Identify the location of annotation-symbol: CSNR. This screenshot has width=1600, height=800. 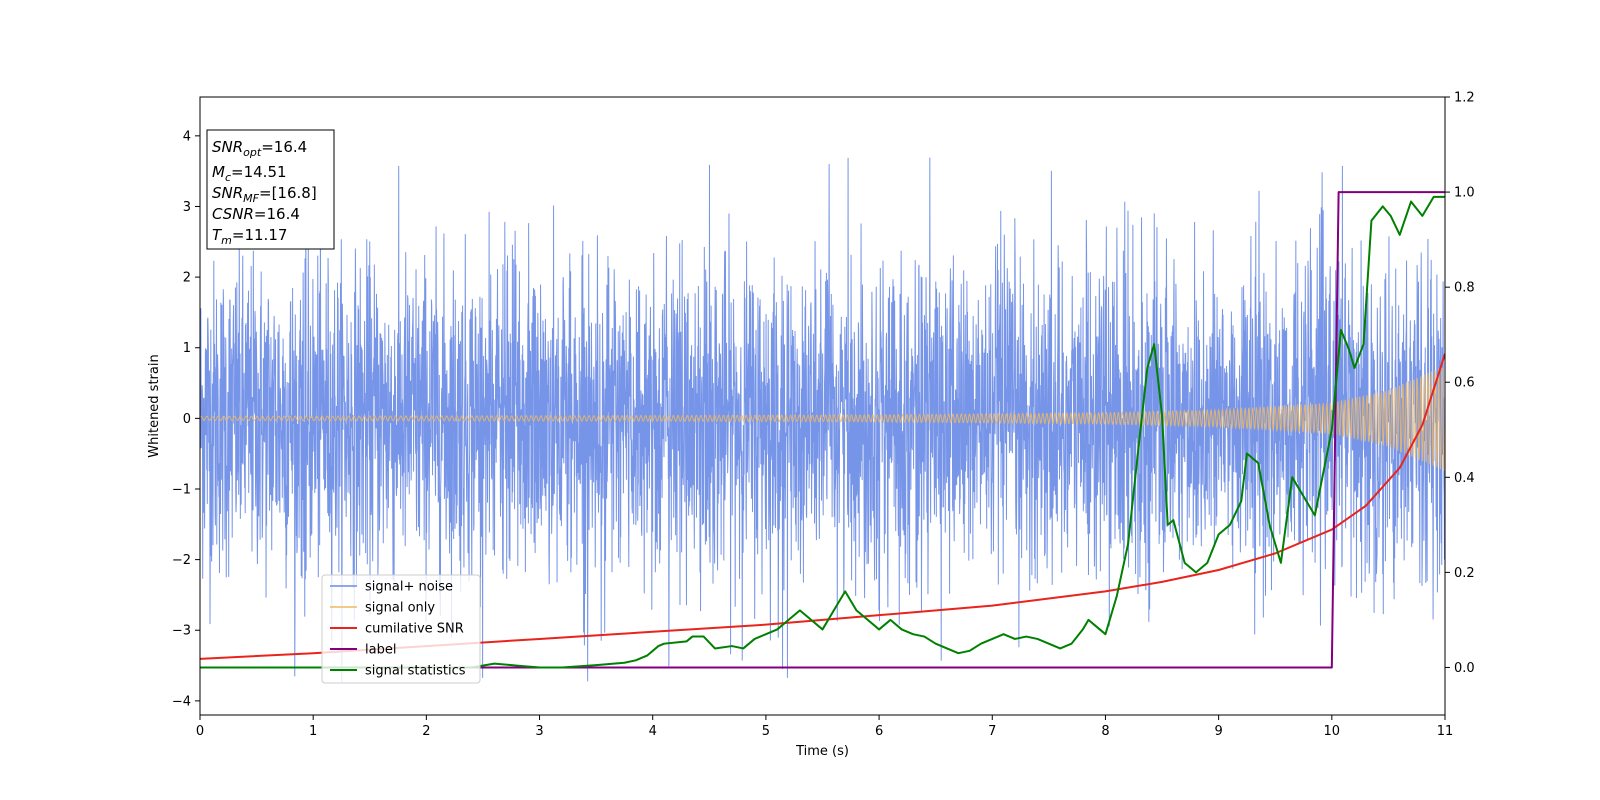
(233, 214).